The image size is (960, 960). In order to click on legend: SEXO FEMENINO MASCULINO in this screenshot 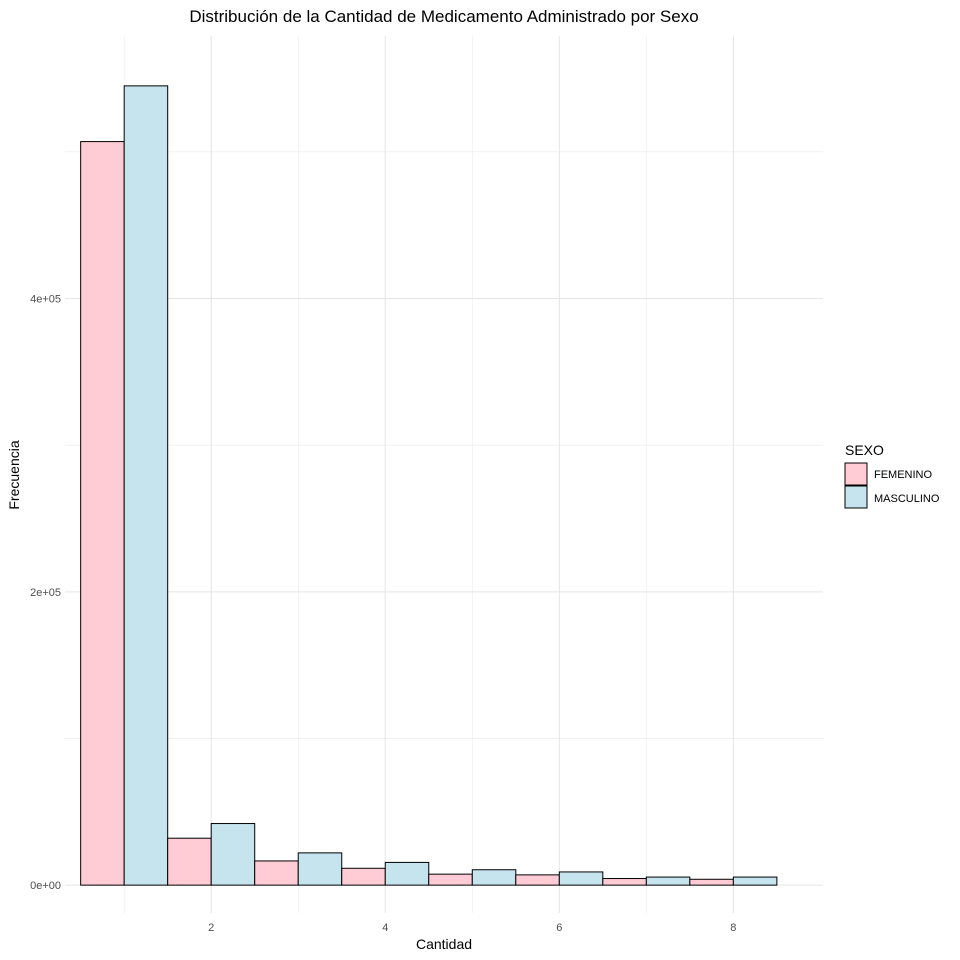, I will do `click(892, 475)`.